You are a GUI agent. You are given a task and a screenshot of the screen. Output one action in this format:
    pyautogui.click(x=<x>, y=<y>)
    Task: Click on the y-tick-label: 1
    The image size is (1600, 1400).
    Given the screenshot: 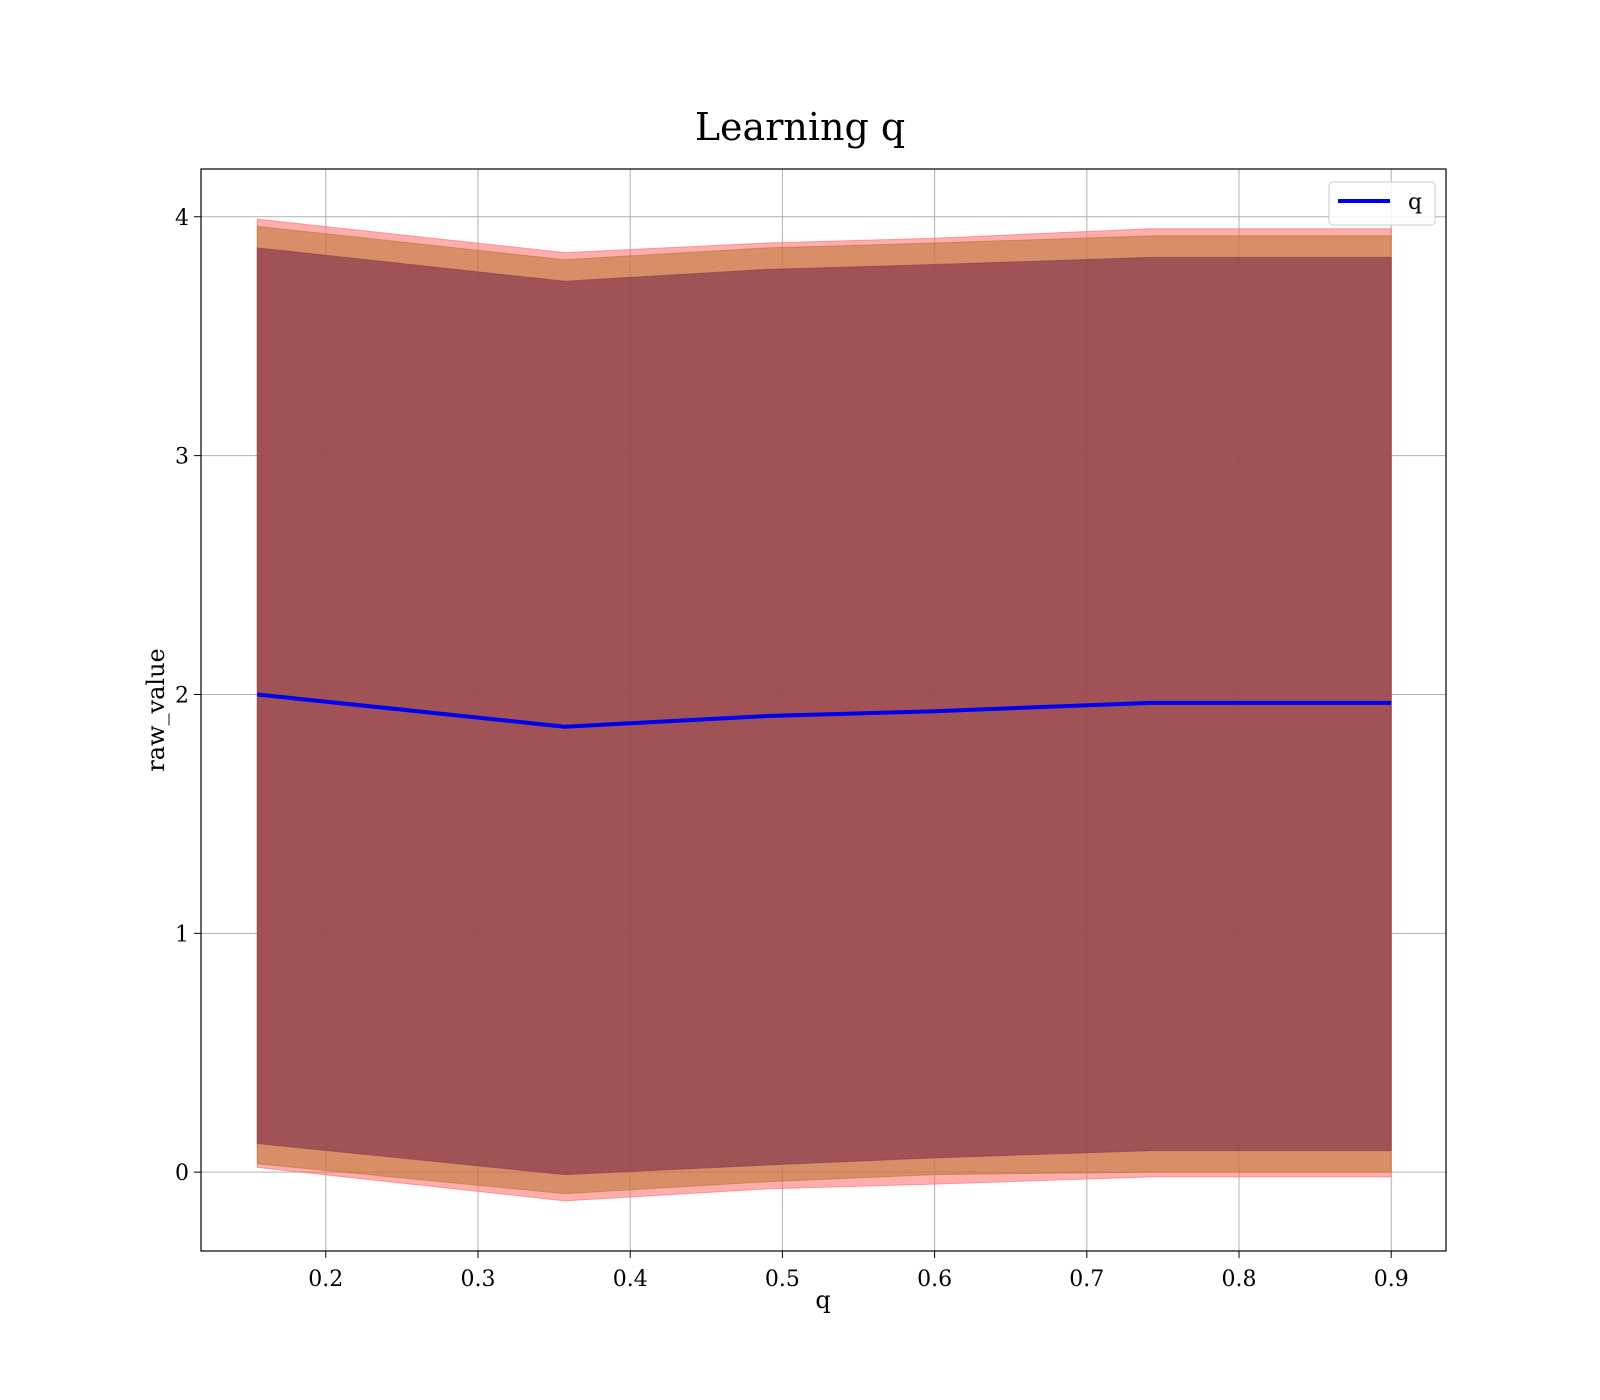 What is the action you would take?
    pyautogui.click(x=182, y=934)
    